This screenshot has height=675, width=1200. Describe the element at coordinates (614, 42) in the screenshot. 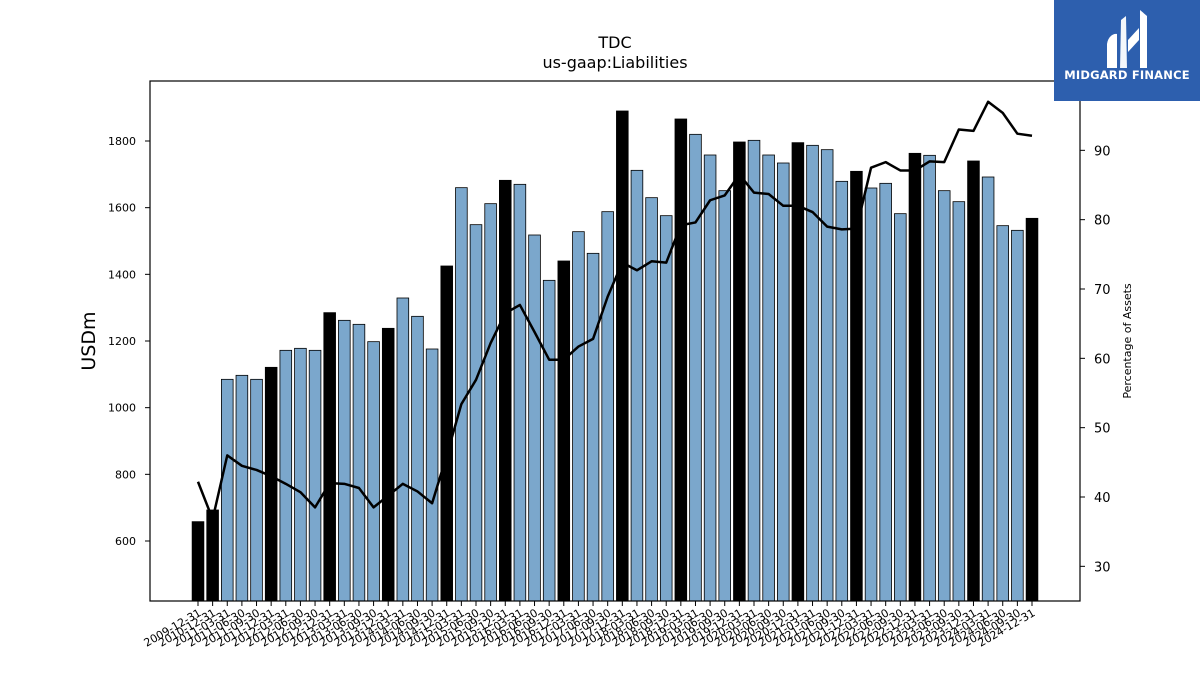

I see `chart-title: TDC` at that location.